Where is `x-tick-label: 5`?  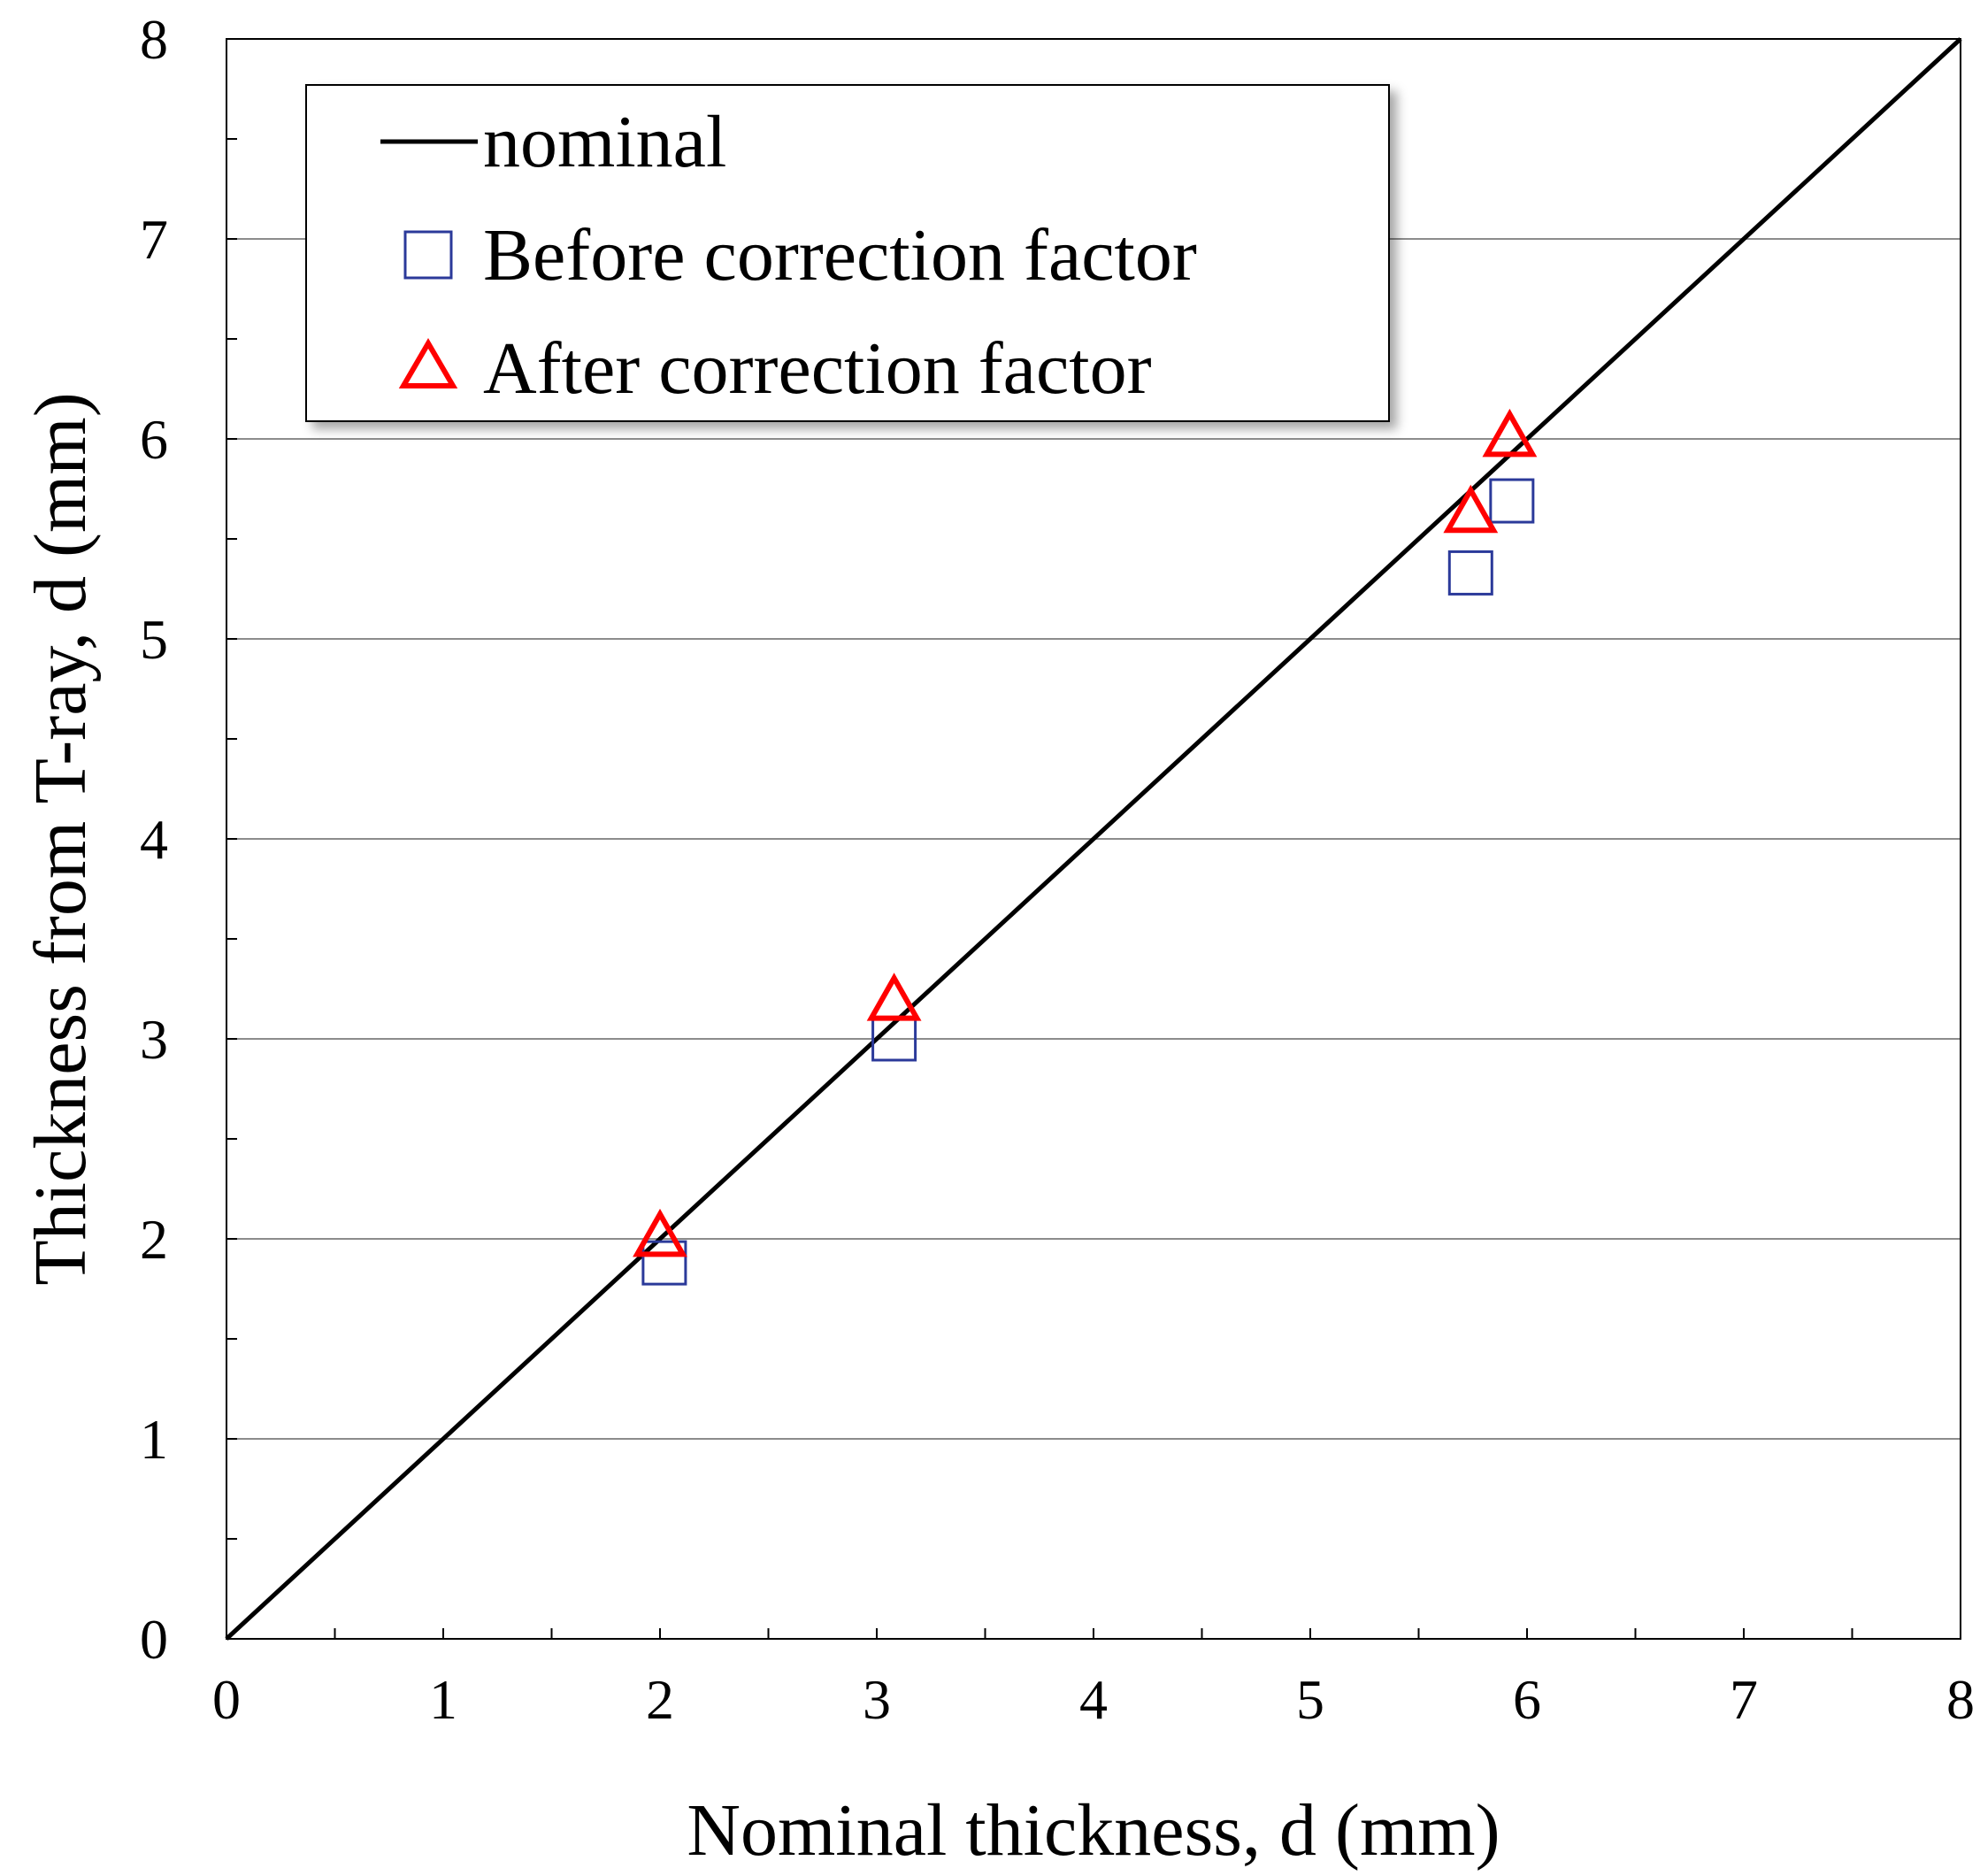
x-tick-label: 5 is located at coordinates (1310, 1700).